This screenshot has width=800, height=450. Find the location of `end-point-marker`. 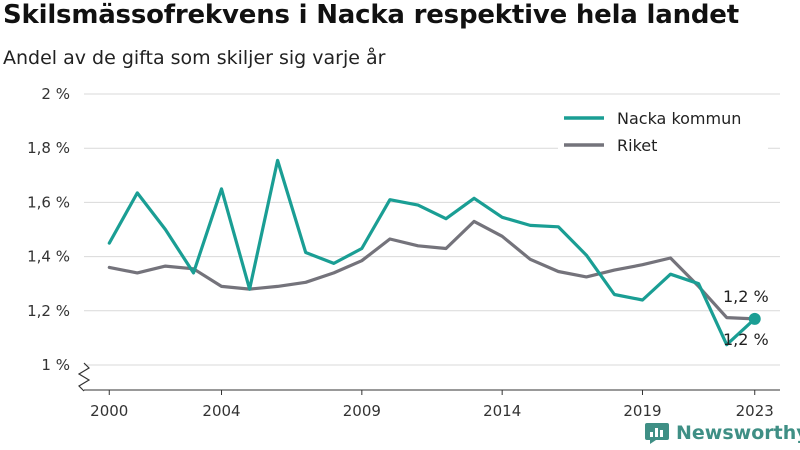

end-point-marker is located at coordinates (754, 318).